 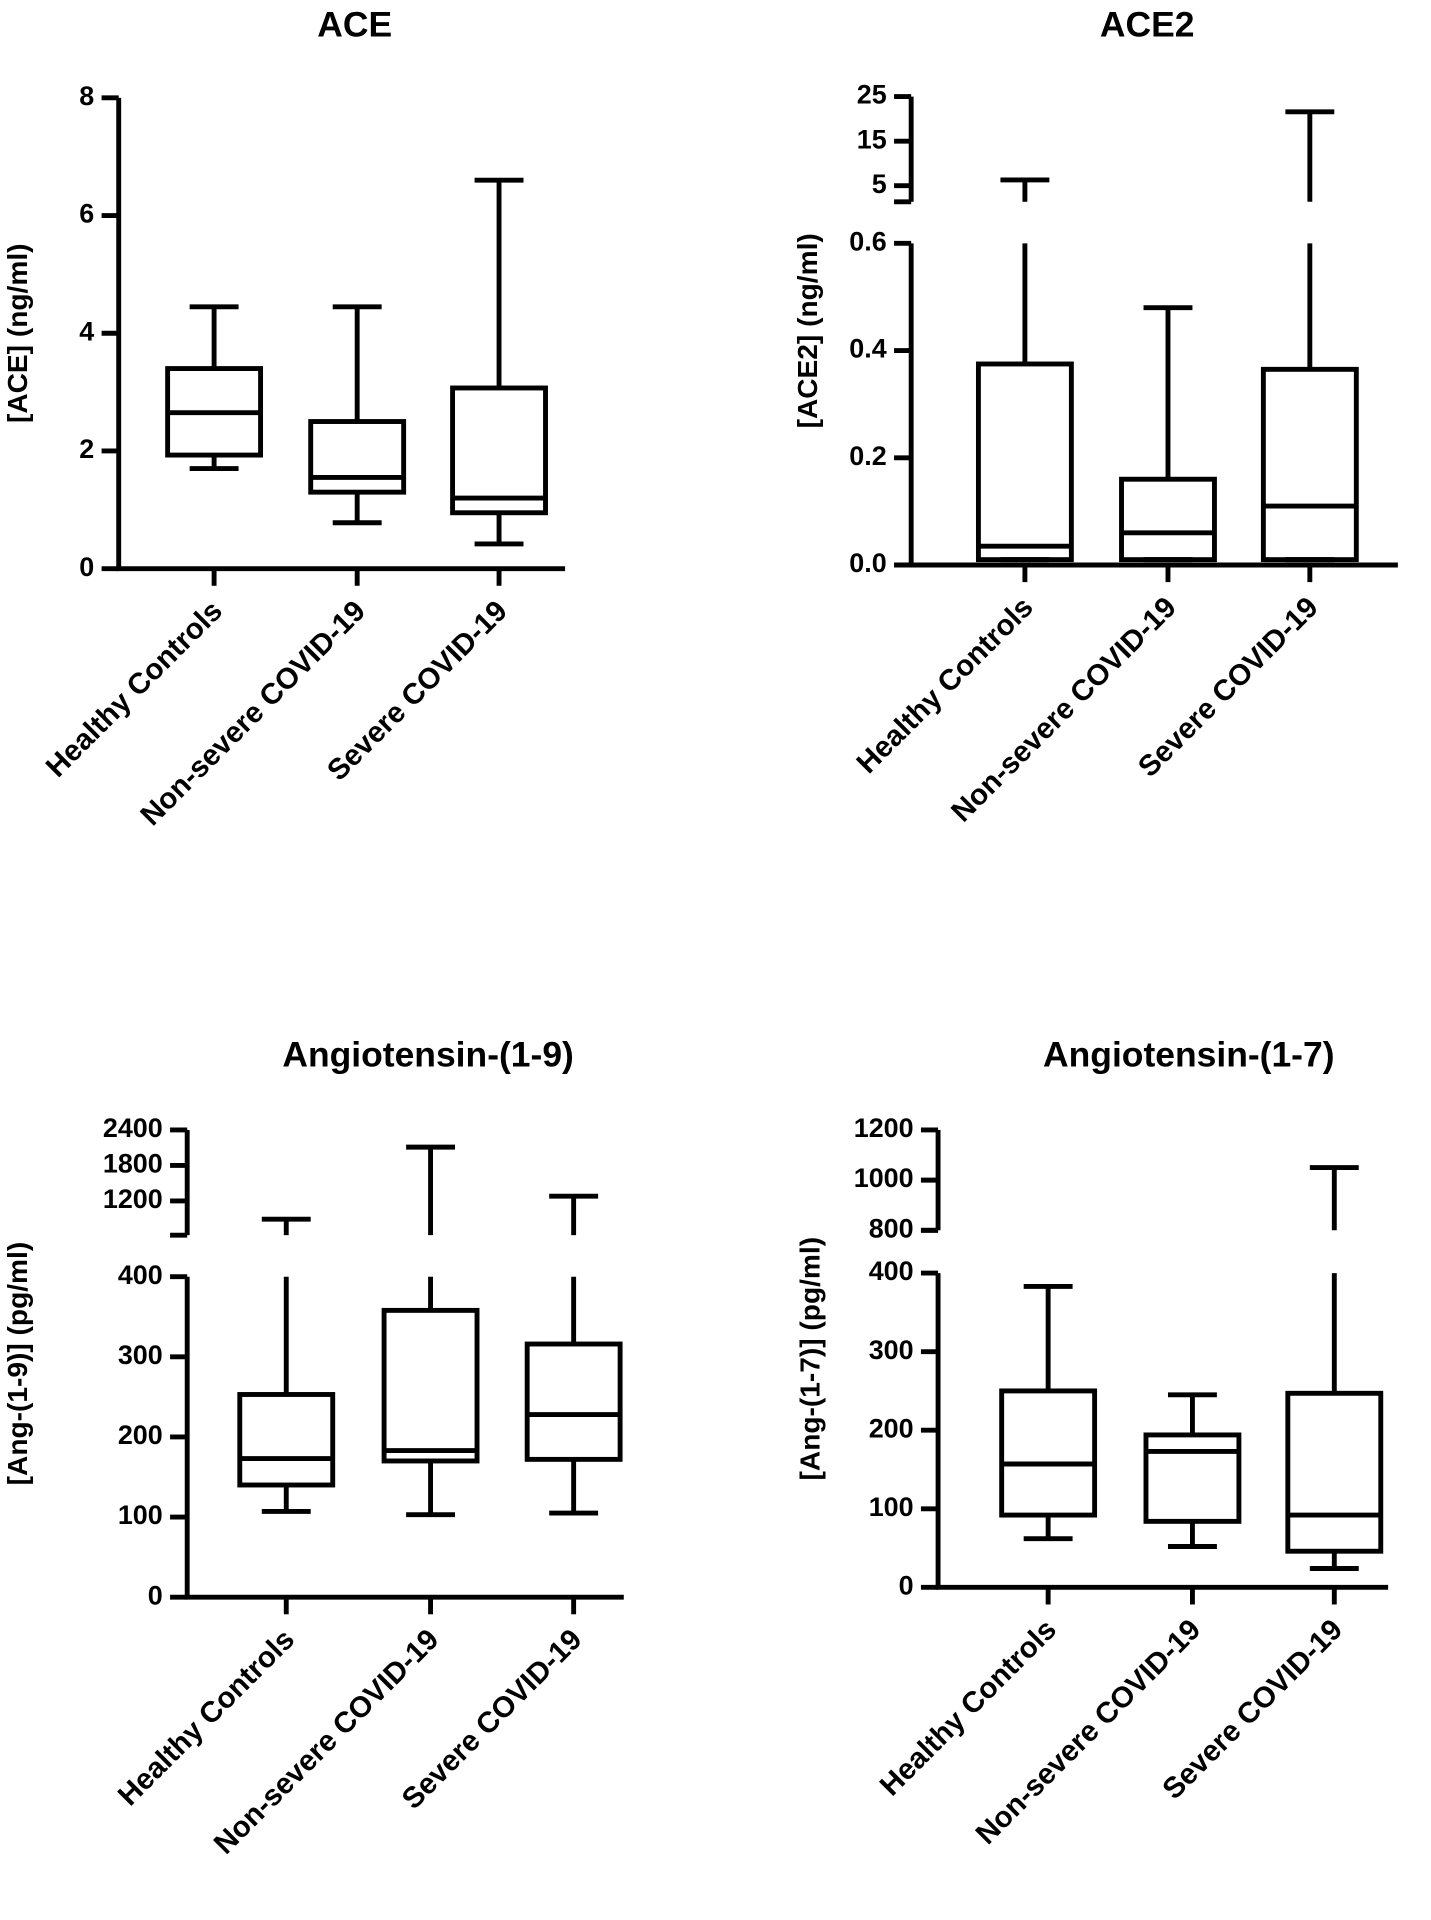 What do you see at coordinates (809, 1359) in the screenshot?
I see `y-axis-label: [Ang-(1-7)] (pg/ml)` at bounding box center [809, 1359].